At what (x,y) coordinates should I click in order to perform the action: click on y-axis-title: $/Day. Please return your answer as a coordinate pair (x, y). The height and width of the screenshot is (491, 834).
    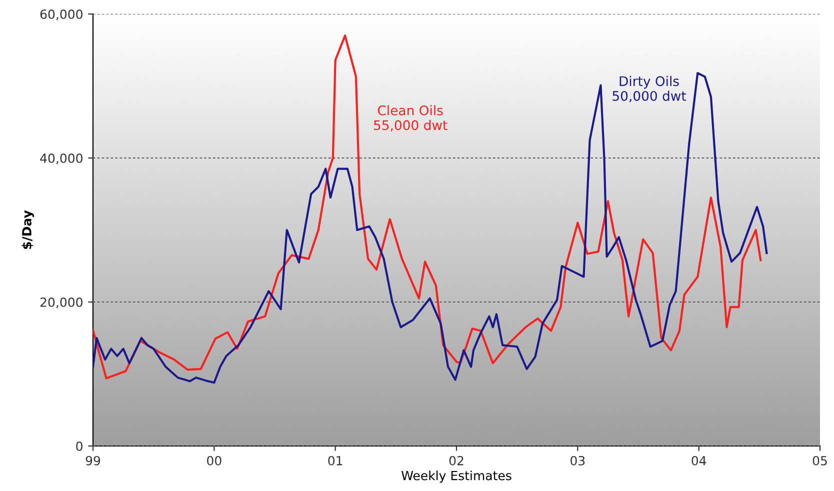
    Looking at the image, I should click on (28, 229).